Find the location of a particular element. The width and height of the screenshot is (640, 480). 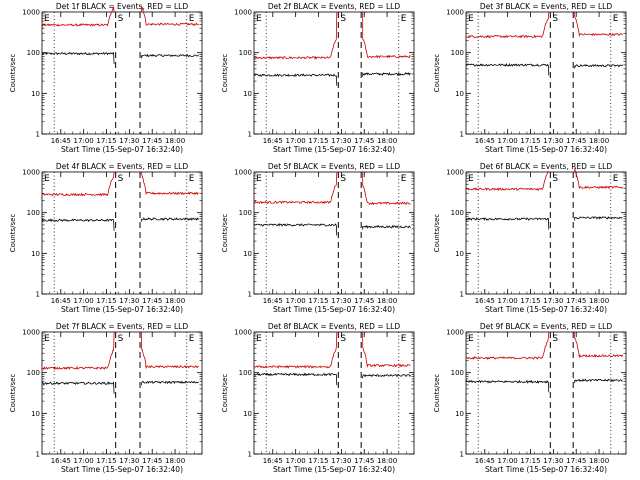

panel-title: Det 4f BLACK = Events, RED = LLD is located at coordinates (122, 166).